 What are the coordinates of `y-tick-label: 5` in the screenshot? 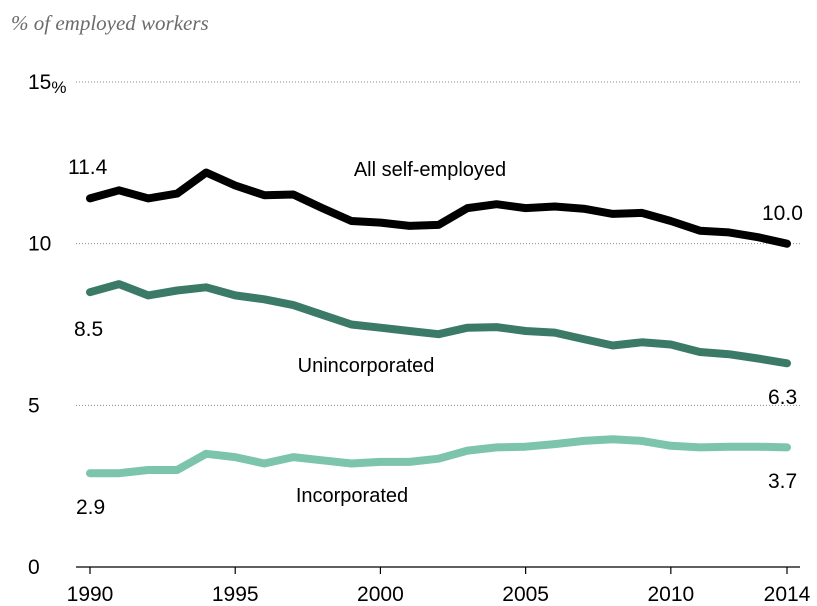 It's located at (34, 405).